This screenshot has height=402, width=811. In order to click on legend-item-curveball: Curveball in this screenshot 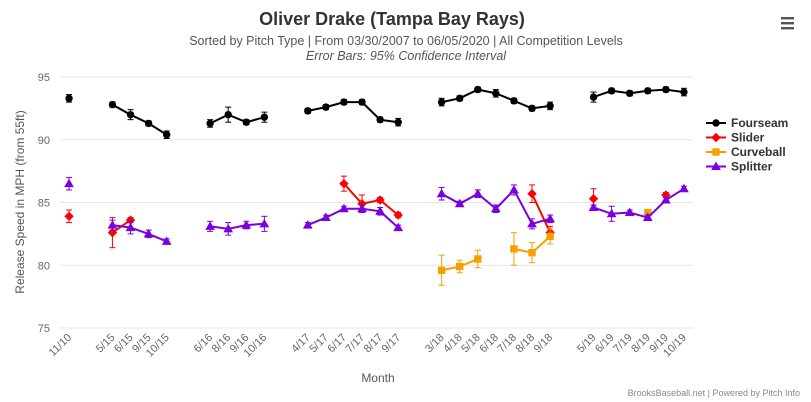, I will do `click(746, 152)`.